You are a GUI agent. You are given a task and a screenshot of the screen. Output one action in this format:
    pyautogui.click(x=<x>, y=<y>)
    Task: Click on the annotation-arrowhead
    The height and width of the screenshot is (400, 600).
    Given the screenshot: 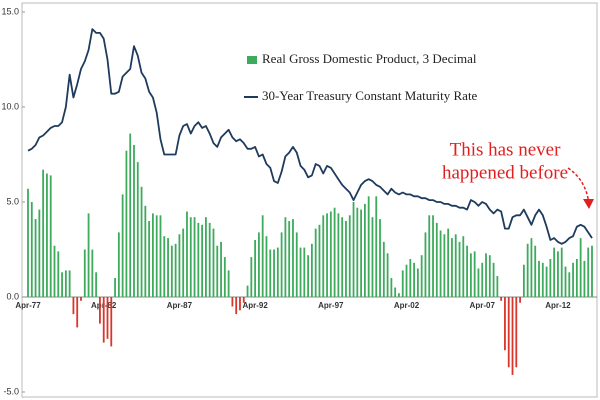 What is the action you would take?
    pyautogui.click(x=588, y=204)
    